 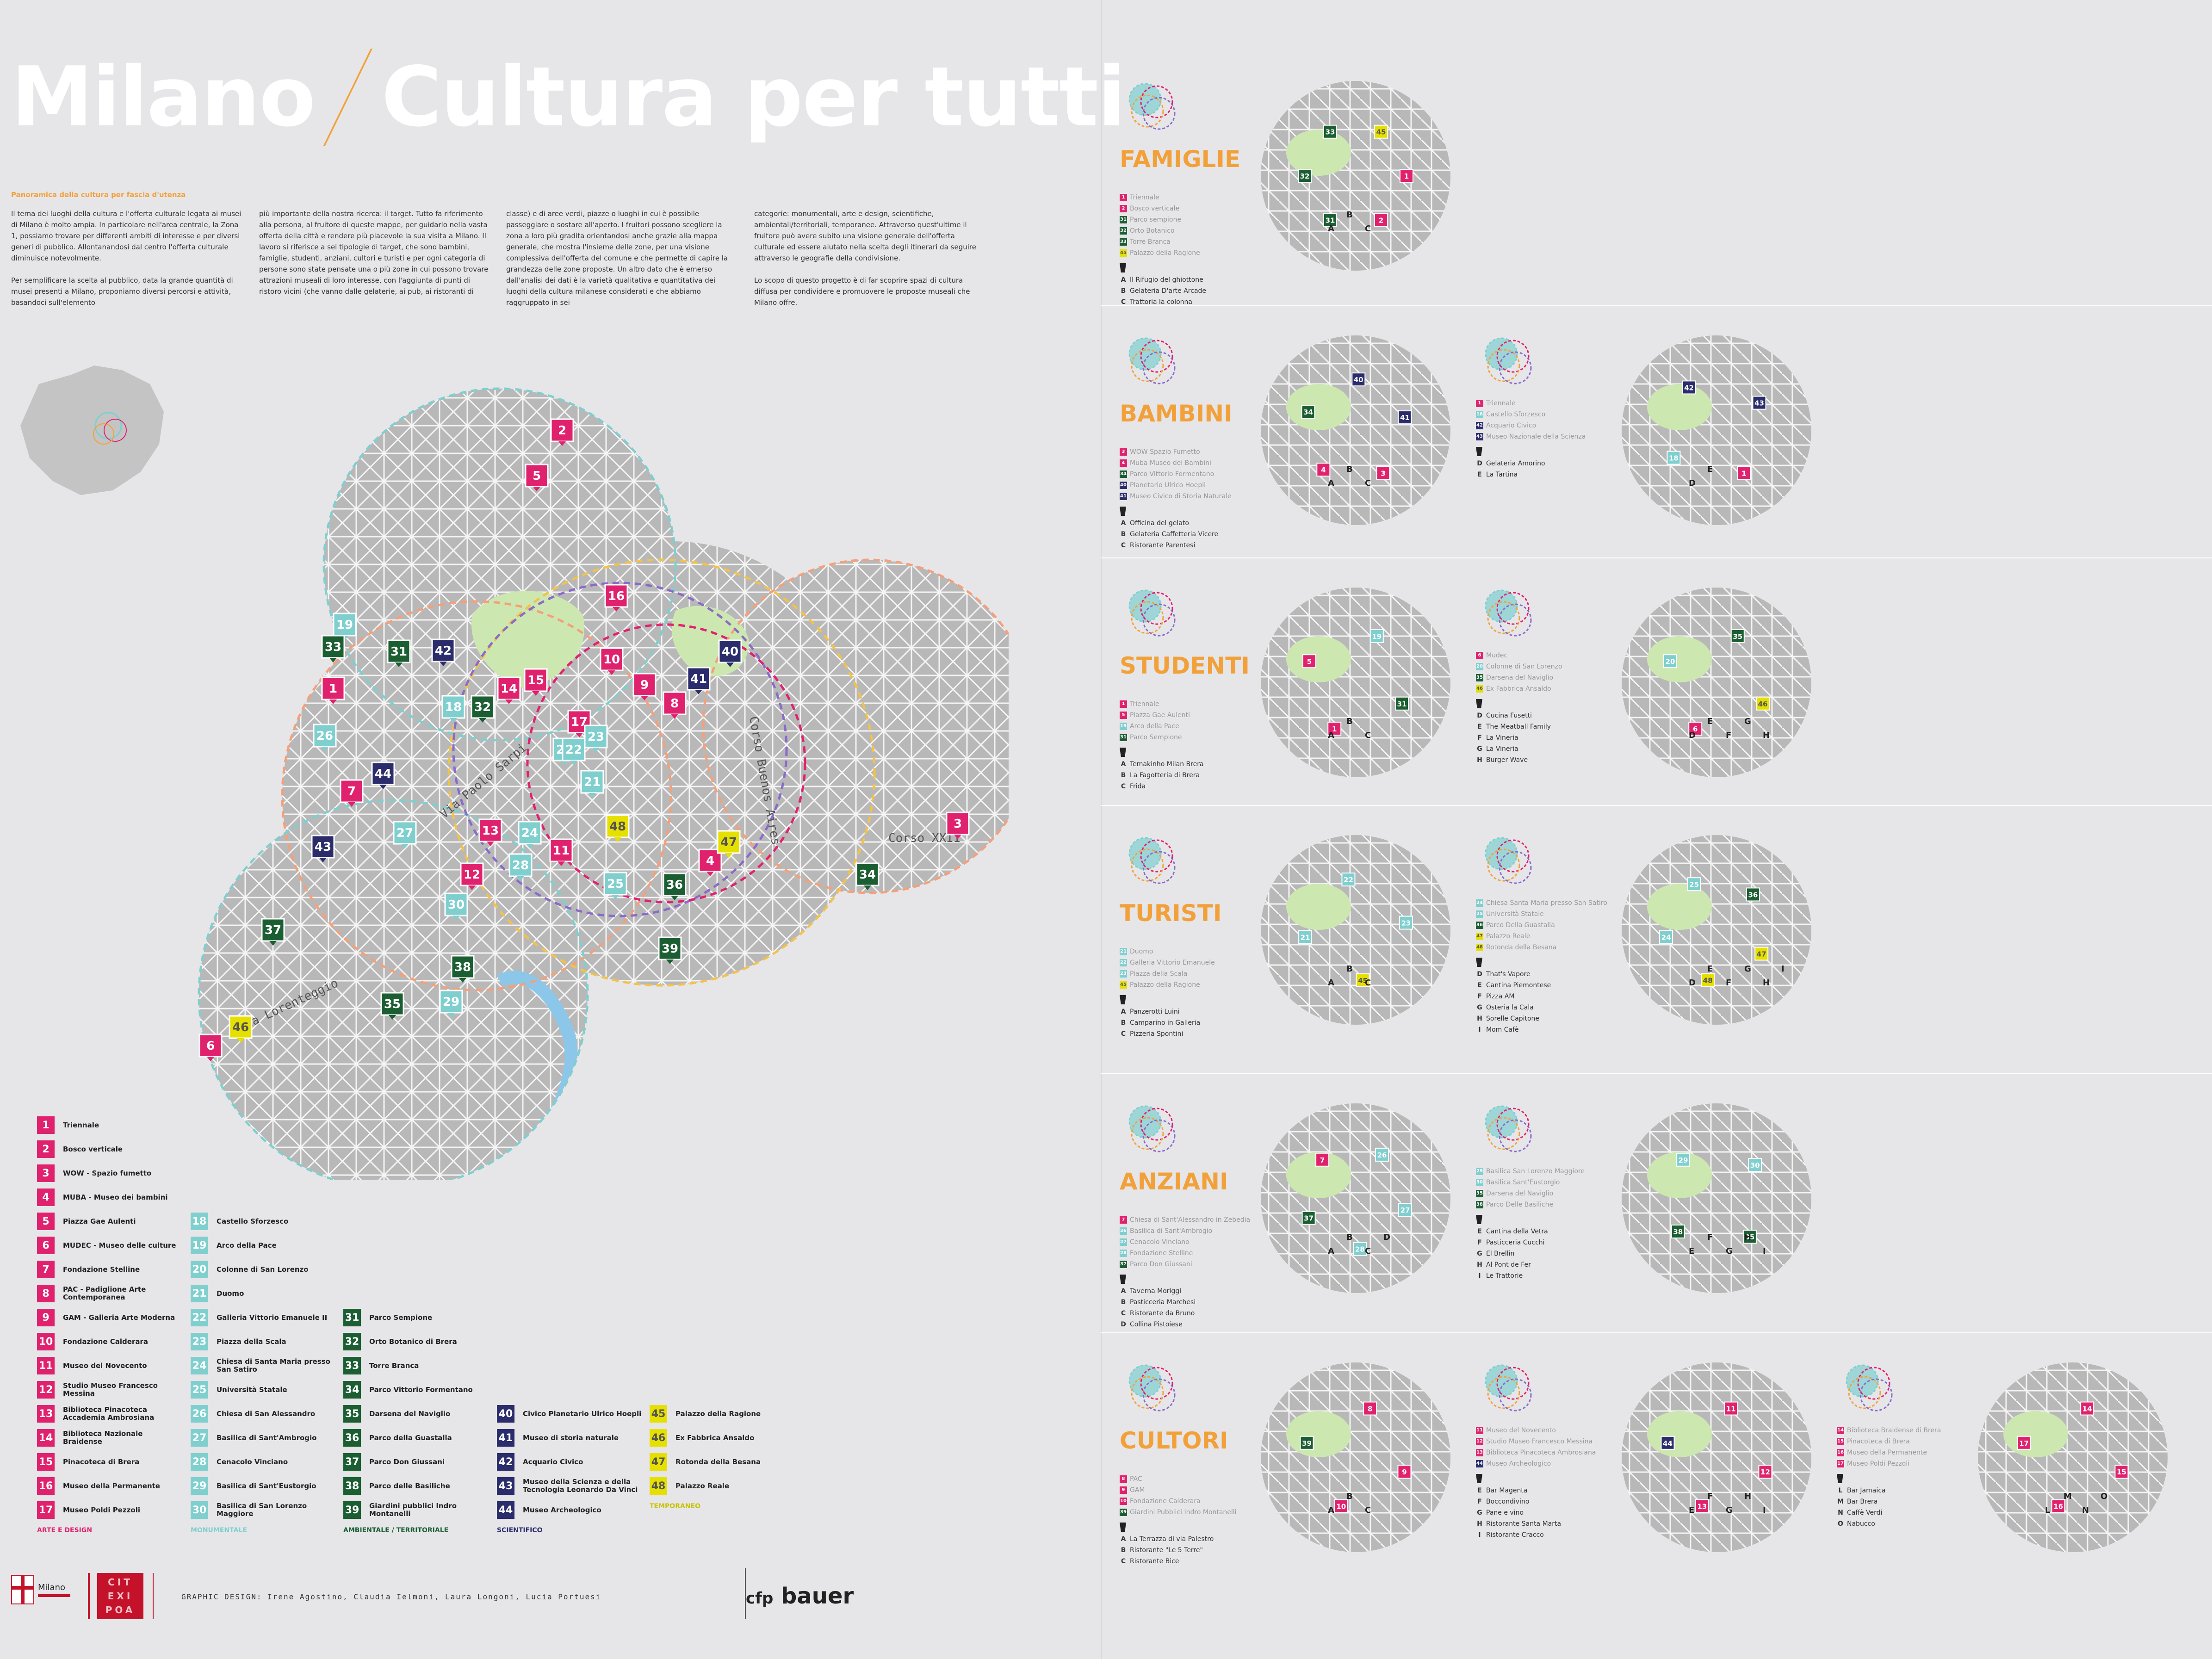 I want to click on zone-marker-15: 15, so click(x=2121, y=1472).